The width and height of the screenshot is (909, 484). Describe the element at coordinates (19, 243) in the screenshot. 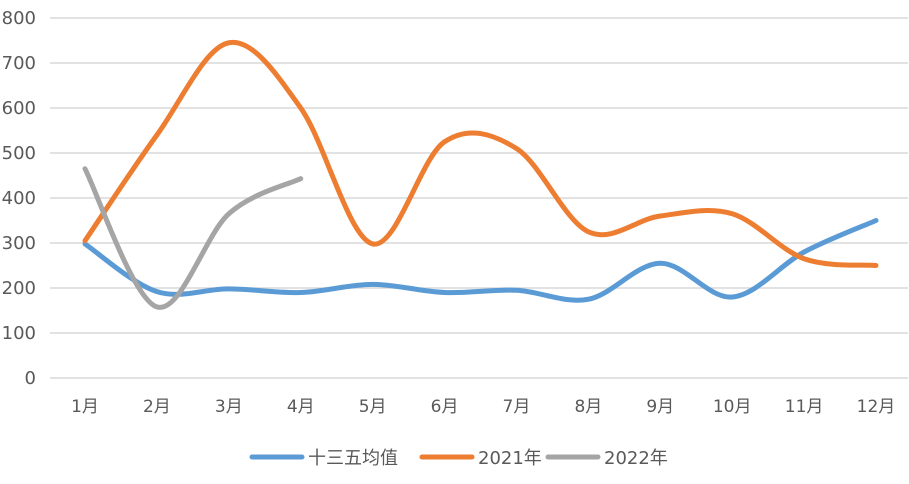

I see `y-tick-label: 300` at that location.